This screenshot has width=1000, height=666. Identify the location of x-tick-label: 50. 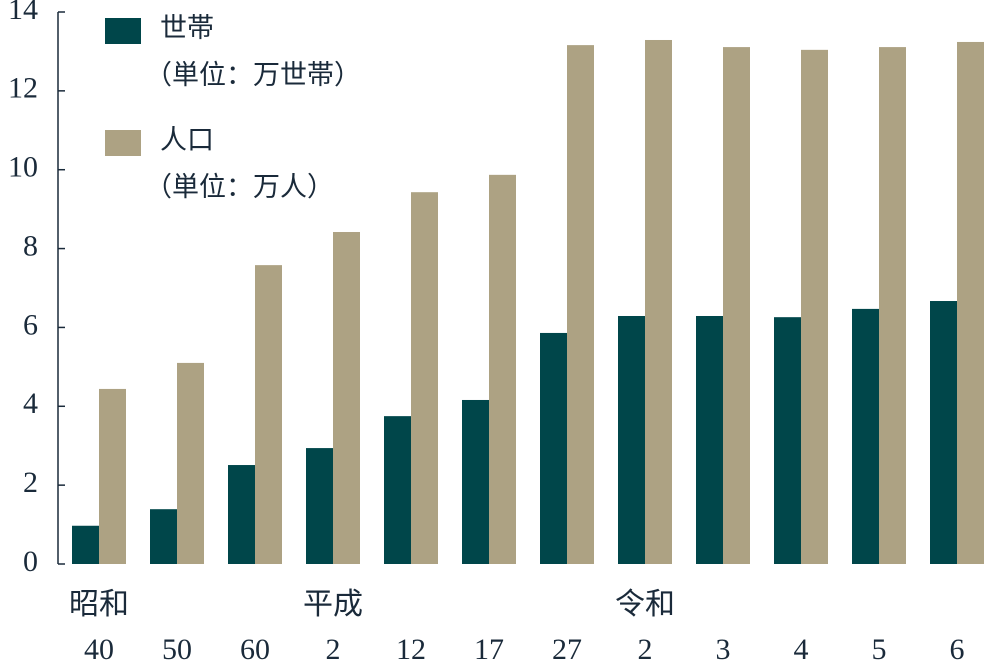
(177, 649).